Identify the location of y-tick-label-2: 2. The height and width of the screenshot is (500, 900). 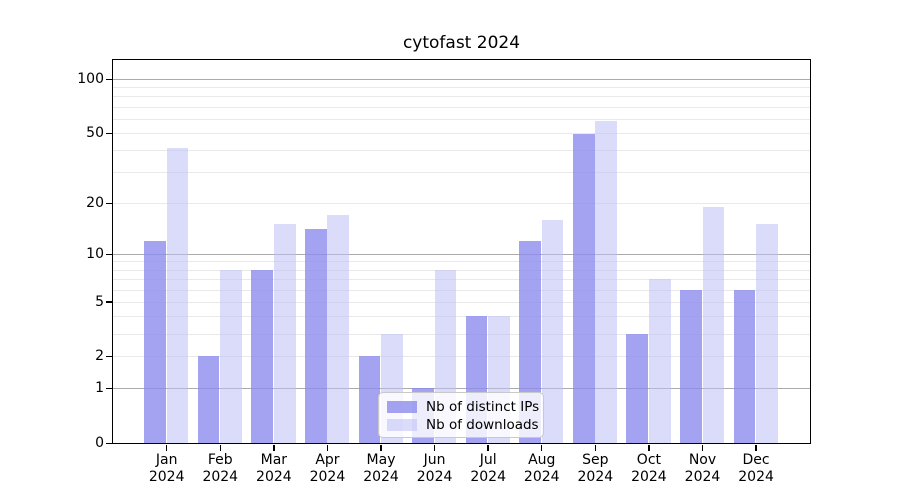
(99, 356).